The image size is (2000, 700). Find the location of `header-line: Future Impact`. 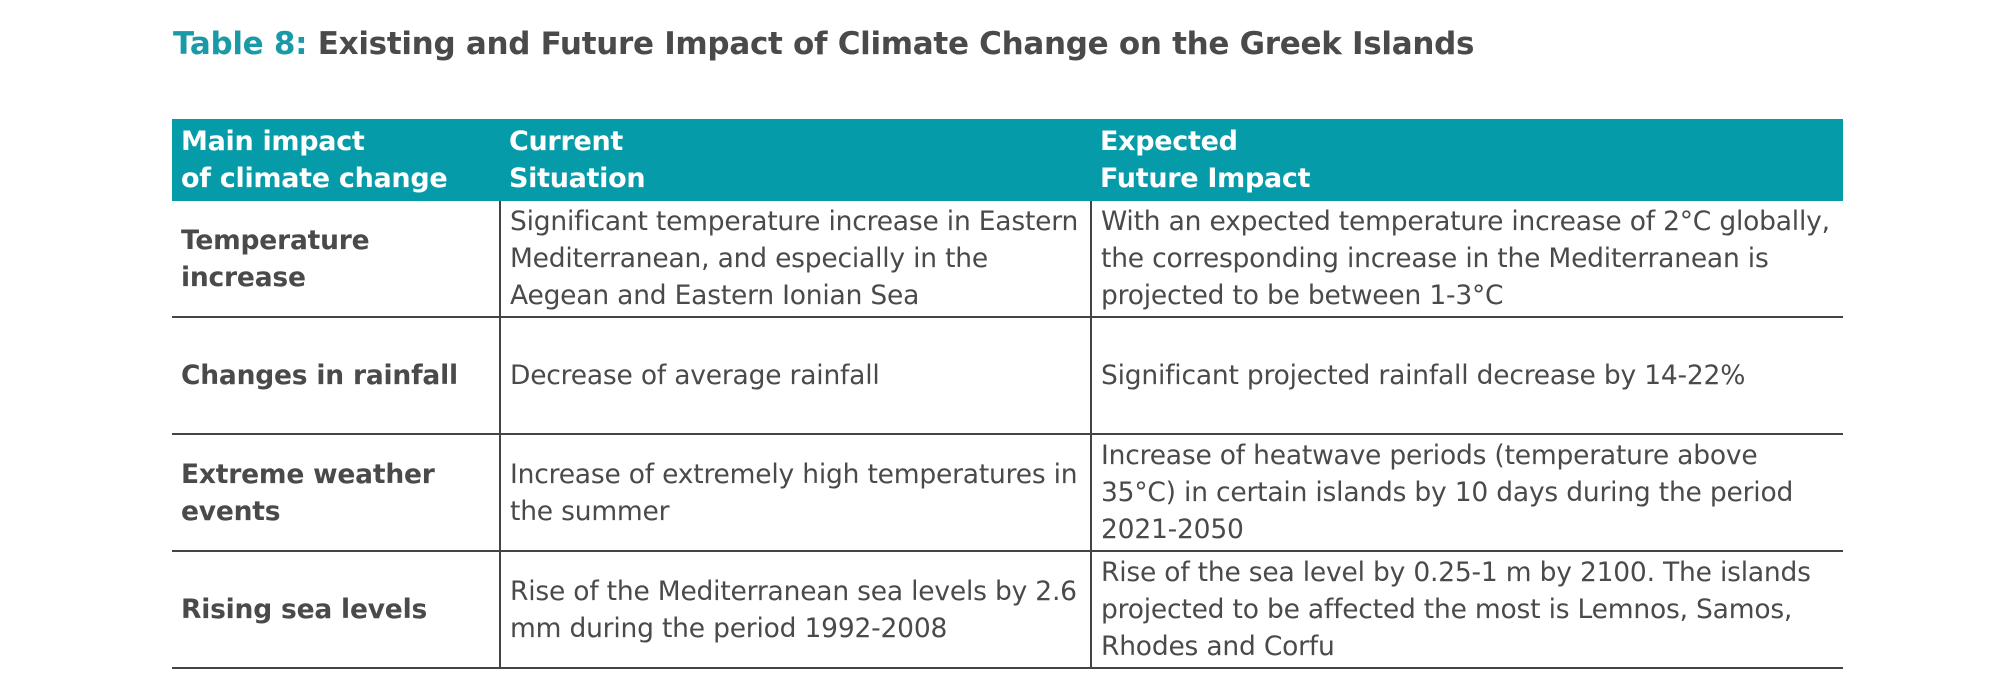

header-line: Future Impact is located at coordinates (1205, 178).